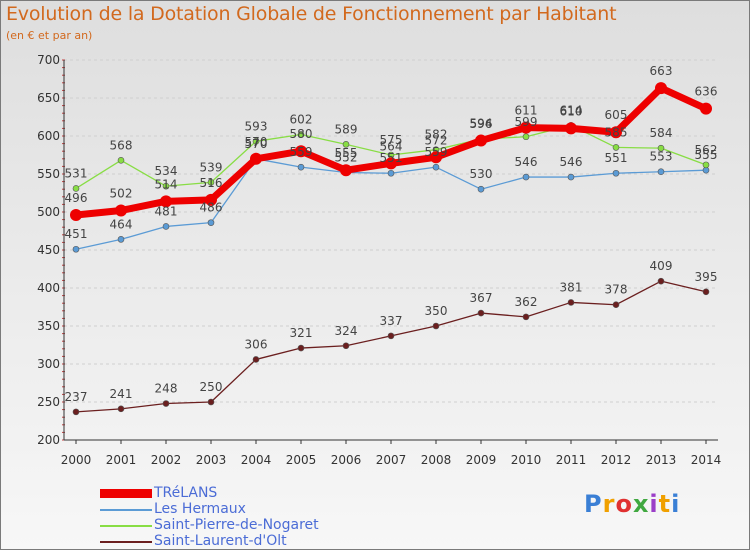  What do you see at coordinates (211, 208) in the screenshot?
I see `data-label-hermaux: 486` at bounding box center [211, 208].